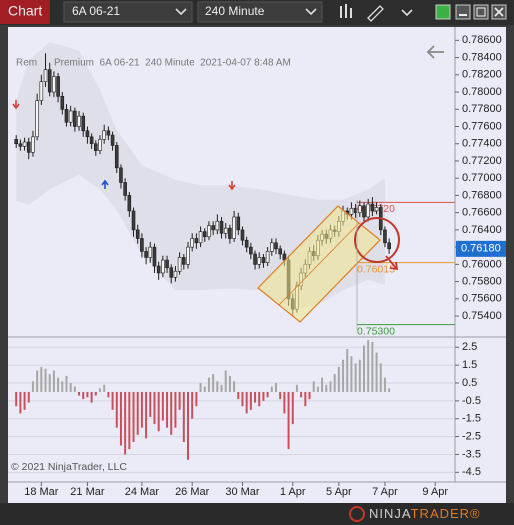 The width and height of the screenshot is (514, 525). What do you see at coordinates (443, 12) in the screenshot?
I see `link-button` at bounding box center [443, 12].